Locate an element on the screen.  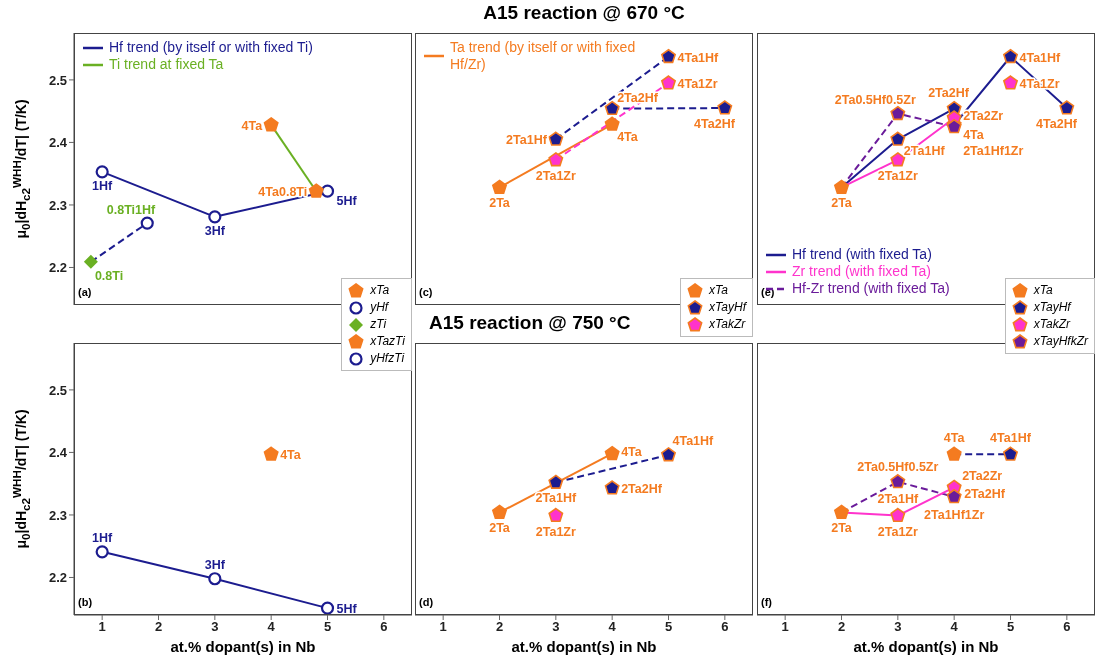
legend-label: yHf is located at coordinates (379, 307).